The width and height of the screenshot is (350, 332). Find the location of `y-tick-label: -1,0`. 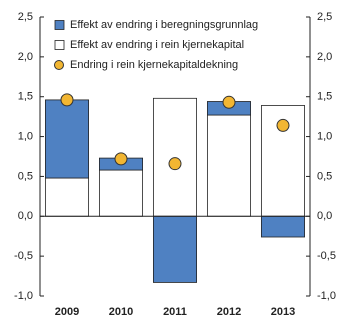

y-tick-label: -1,0 is located at coordinates (23, 296).